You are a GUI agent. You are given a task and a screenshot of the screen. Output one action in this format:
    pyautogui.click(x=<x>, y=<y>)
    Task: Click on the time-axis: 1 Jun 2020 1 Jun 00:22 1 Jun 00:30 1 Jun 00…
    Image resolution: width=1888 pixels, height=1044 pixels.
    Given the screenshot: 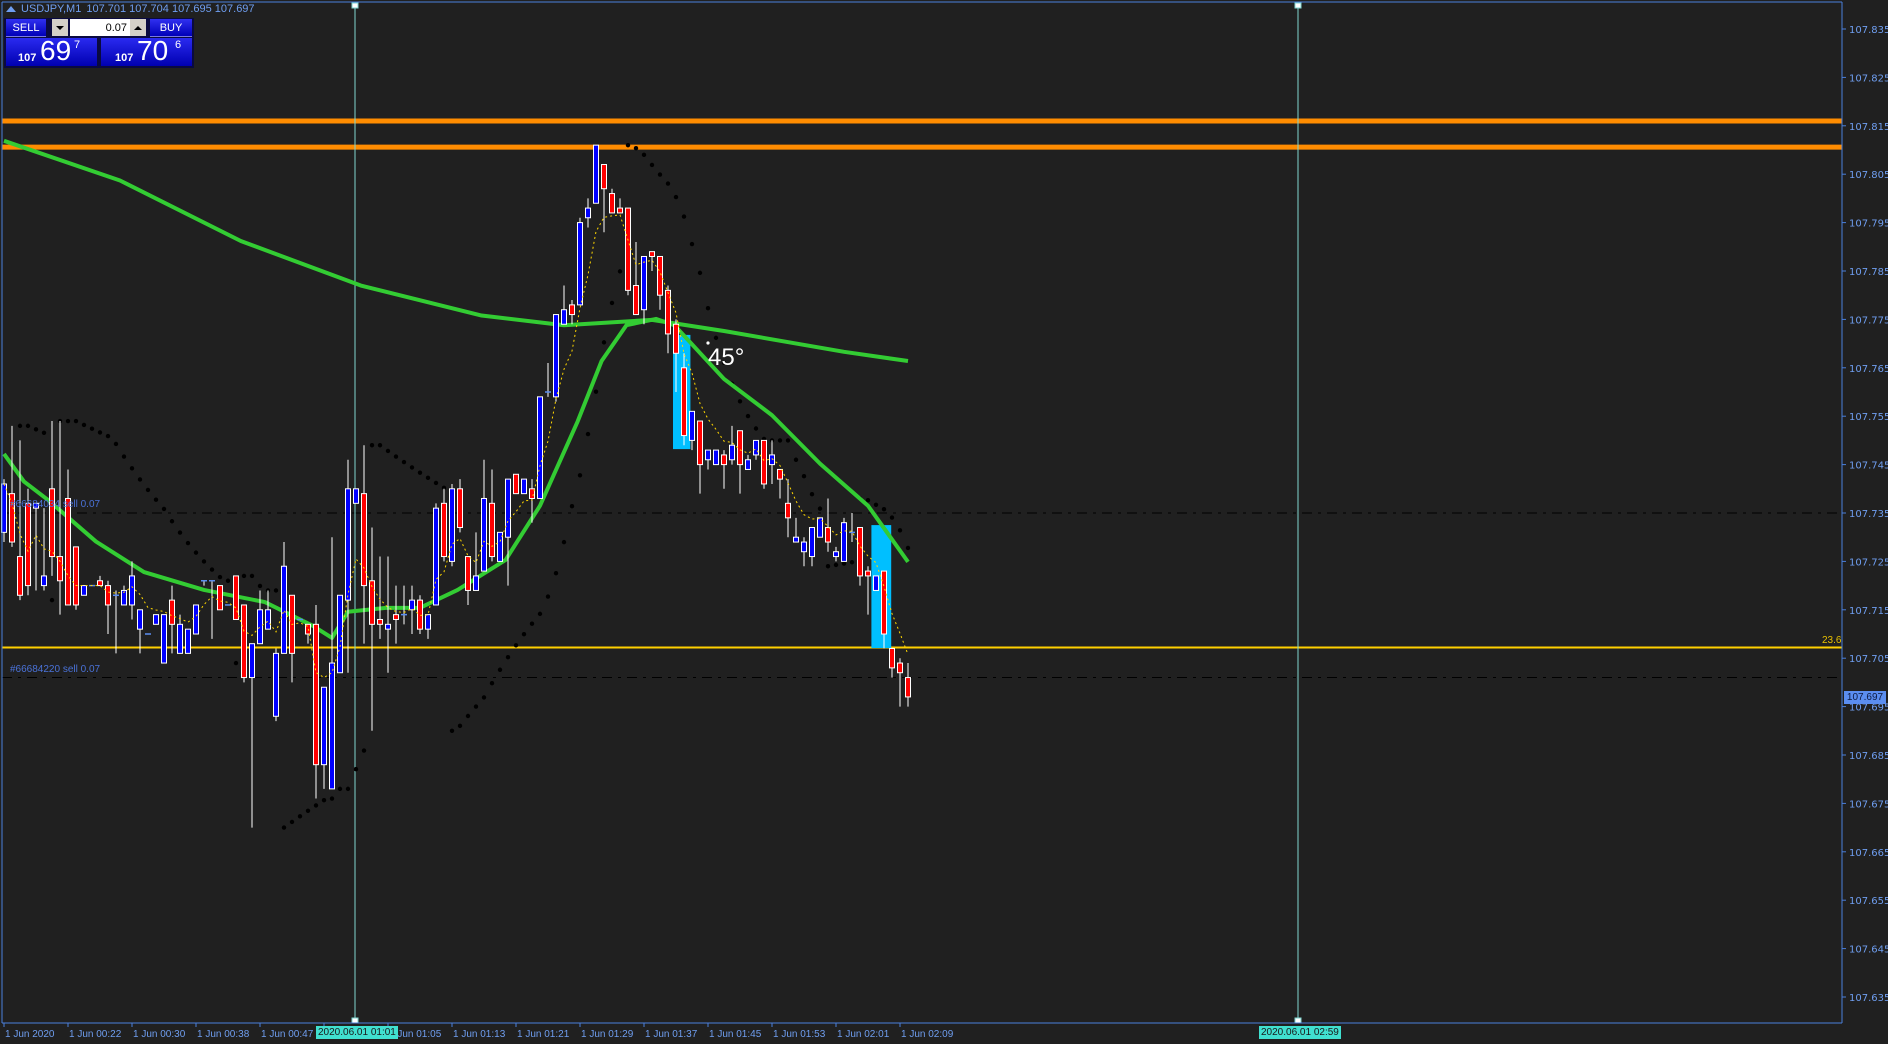 What is the action you would take?
    pyautogui.click(x=478, y=1031)
    